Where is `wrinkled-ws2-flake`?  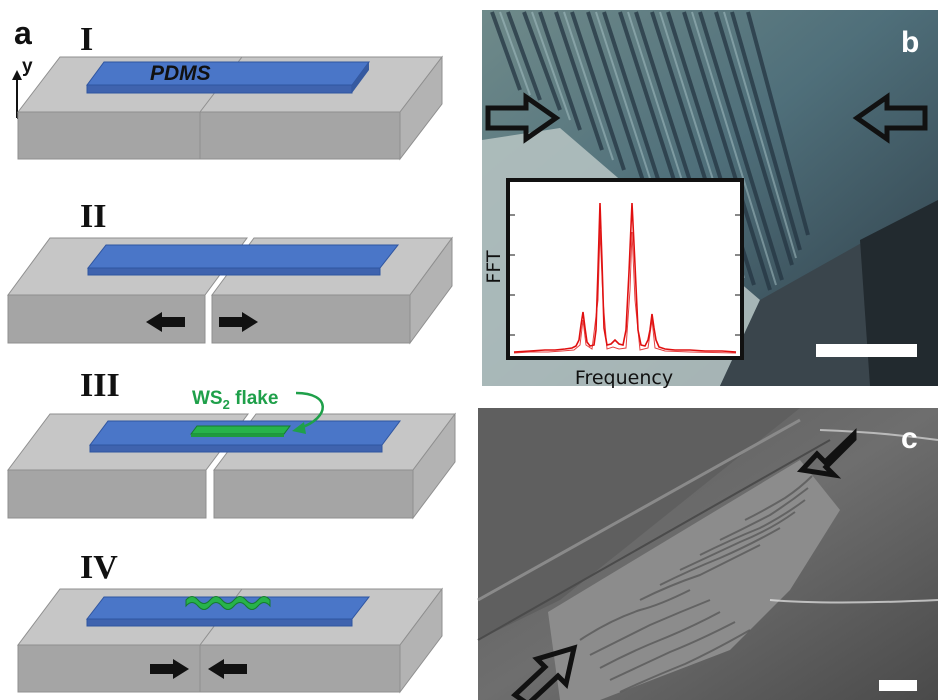 wrinkled-ws2-flake is located at coordinates (228, 603).